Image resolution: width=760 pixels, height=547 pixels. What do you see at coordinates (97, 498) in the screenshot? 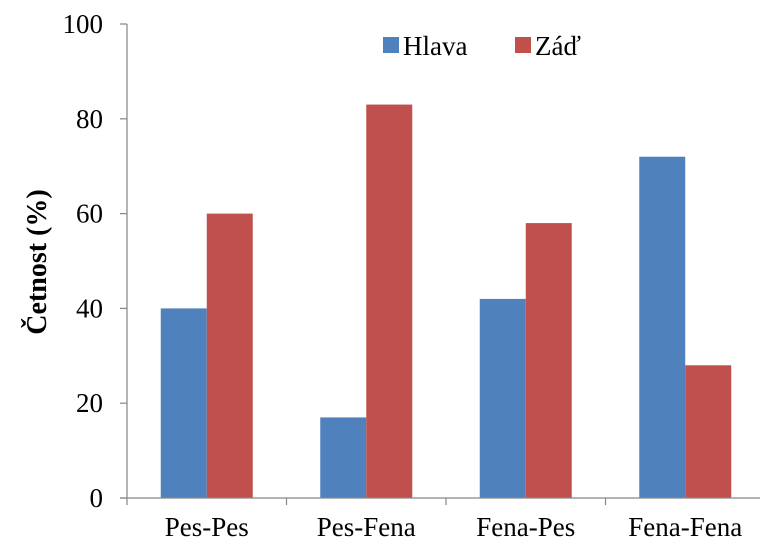
I see `y-tick-label: 0` at bounding box center [97, 498].